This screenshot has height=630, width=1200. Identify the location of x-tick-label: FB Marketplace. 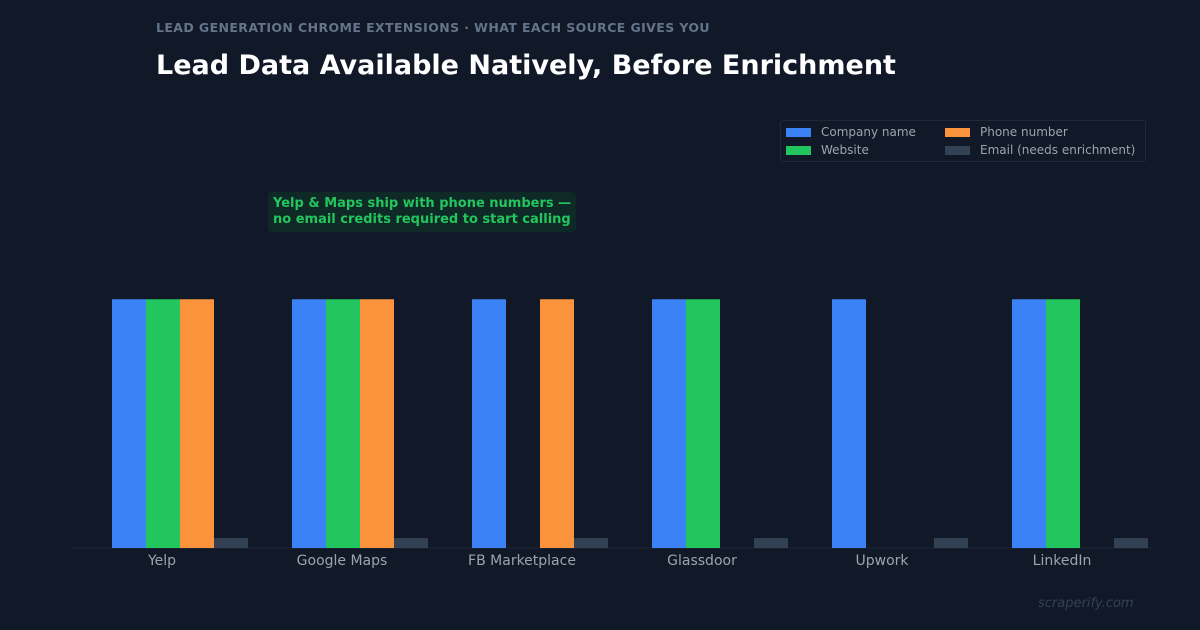
(522, 561).